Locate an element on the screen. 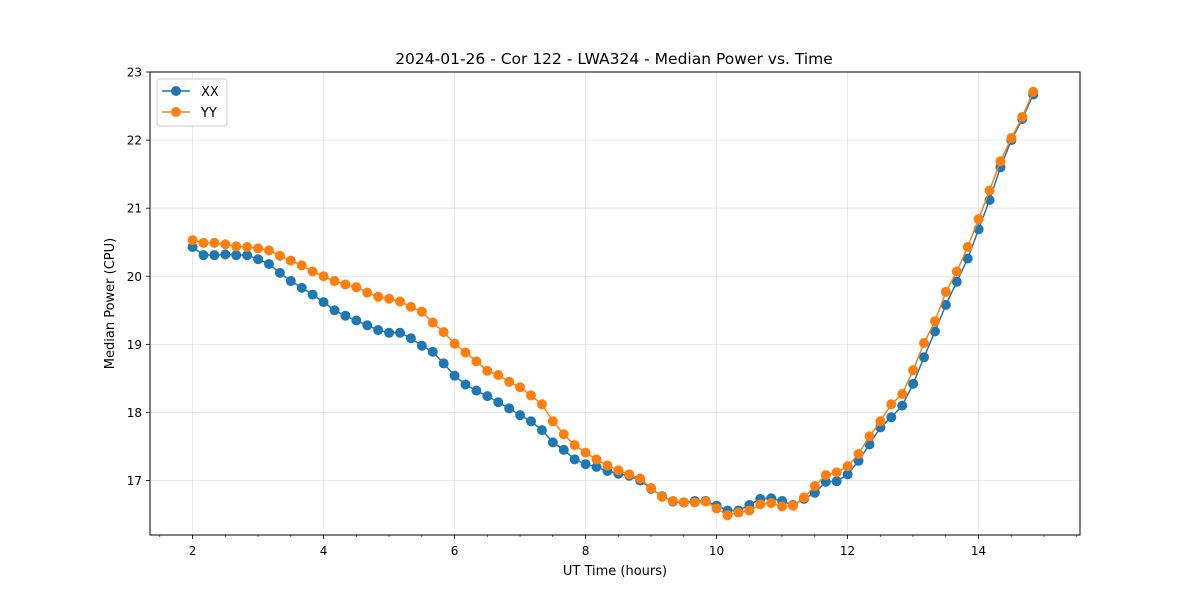 The image size is (1200, 600). y-tick-label: 20 is located at coordinates (134, 277).